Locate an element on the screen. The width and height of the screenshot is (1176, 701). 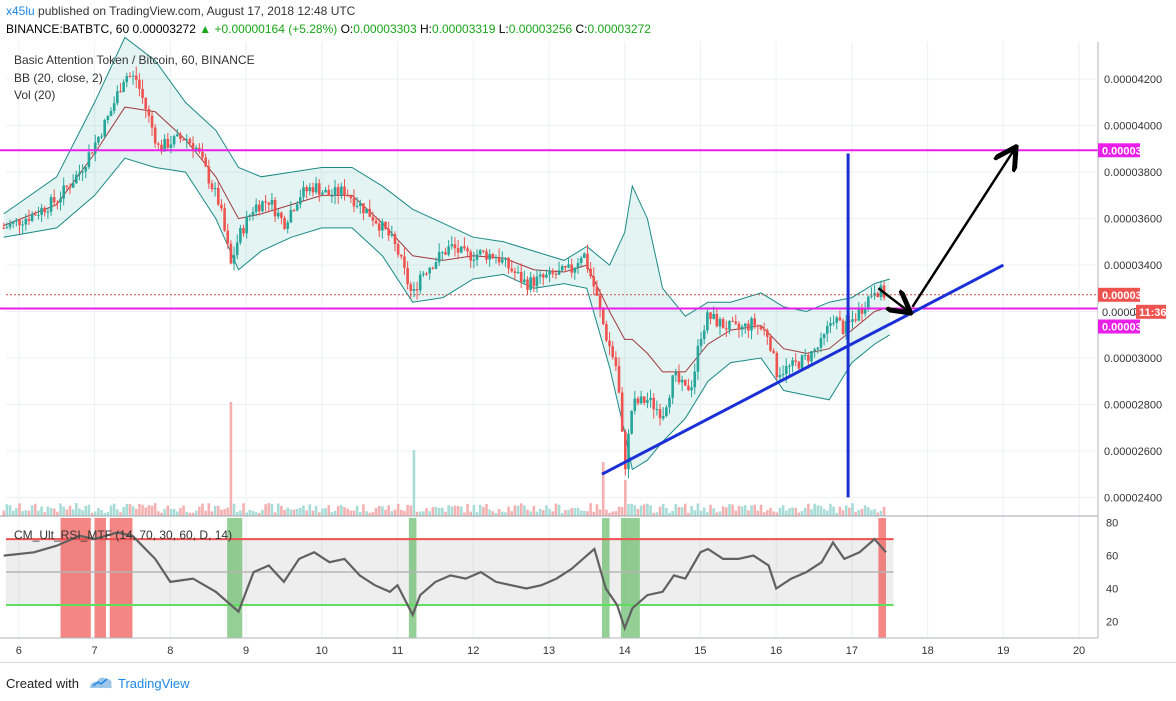
tradingview-logo-icon is located at coordinates (101, 683).